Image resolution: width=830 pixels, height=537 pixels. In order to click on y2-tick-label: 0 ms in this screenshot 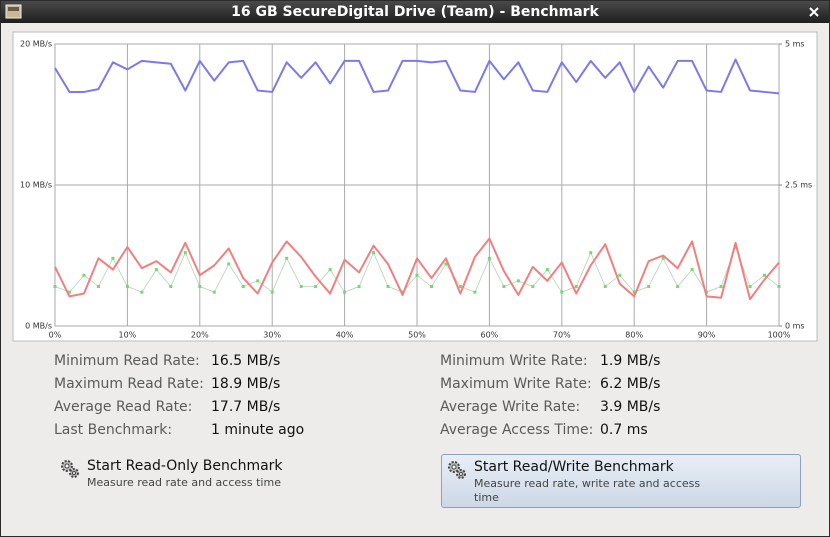, I will do `click(795, 326)`.